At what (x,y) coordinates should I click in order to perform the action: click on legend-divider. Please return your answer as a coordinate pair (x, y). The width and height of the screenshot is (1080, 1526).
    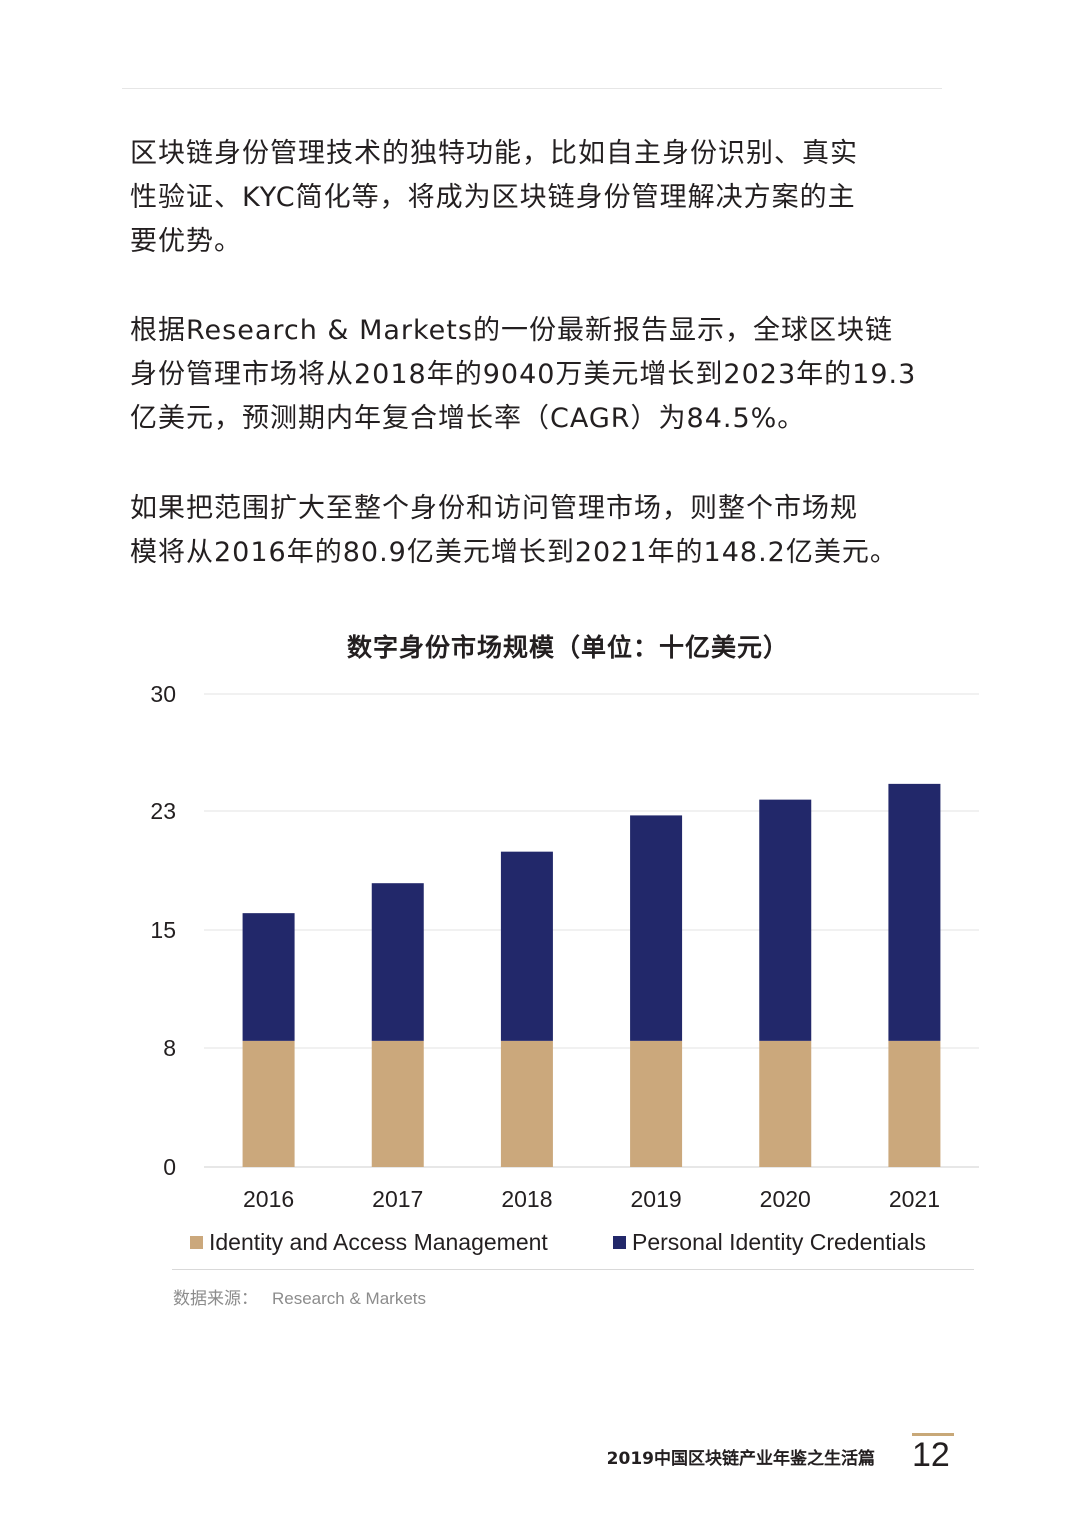
    Looking at the image, I should click on (573, 1269).